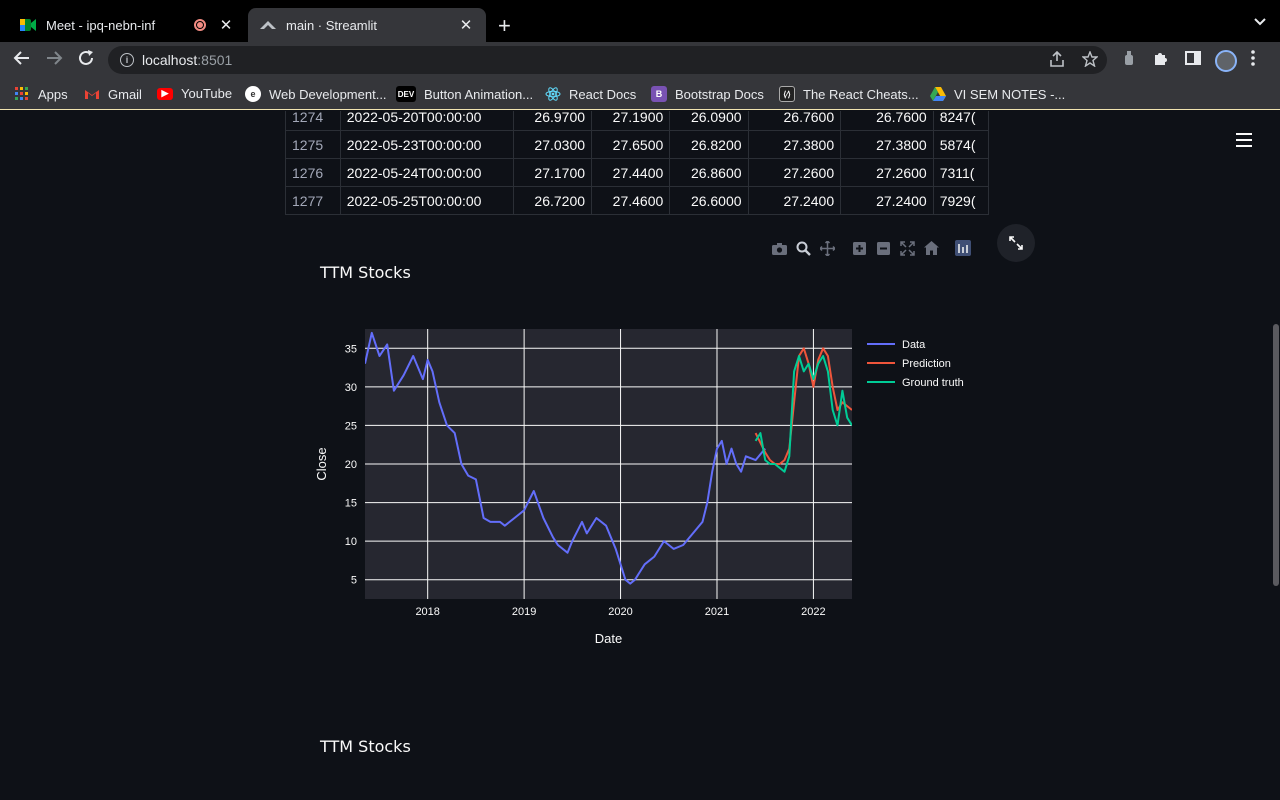  I want to click on tab-streamlit: main · Streamlit ✕, so click(367, 25).